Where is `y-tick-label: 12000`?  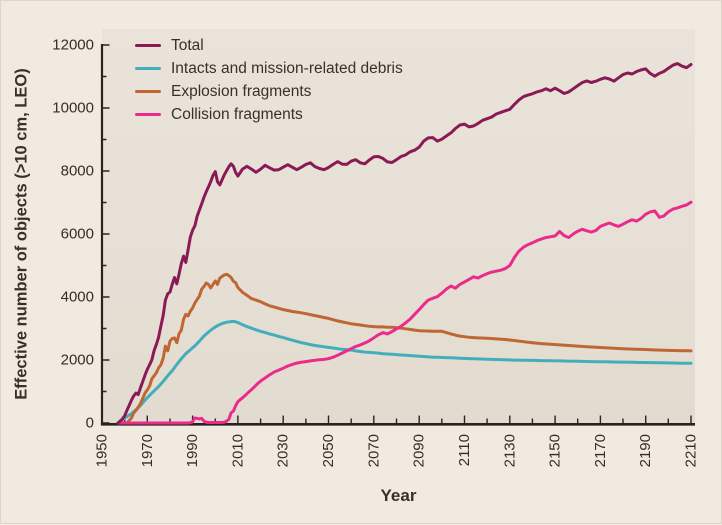
y-tick-label: 12000 is located at coordinates (73, 45).